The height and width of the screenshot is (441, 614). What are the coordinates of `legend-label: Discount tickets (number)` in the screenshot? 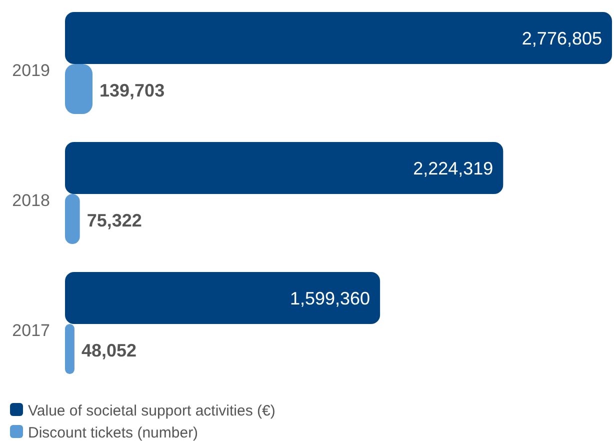 It's located at (113, 432).